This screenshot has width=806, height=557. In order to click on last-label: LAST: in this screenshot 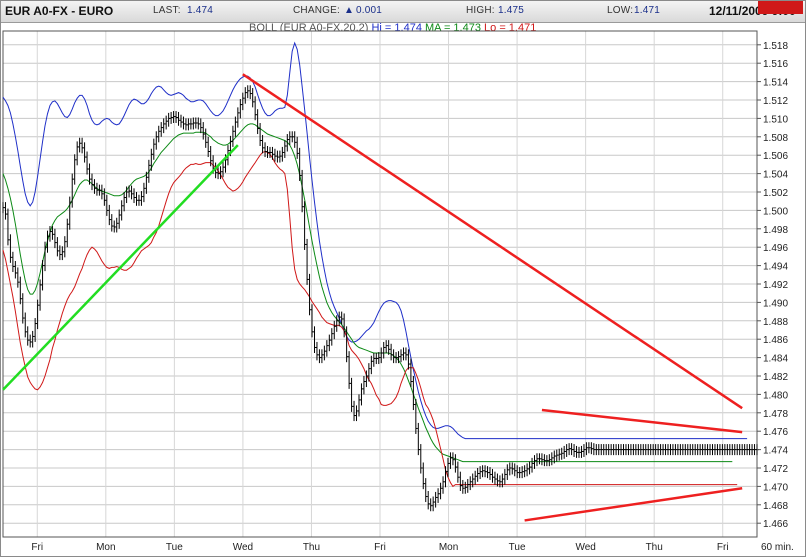, I will do `click(167, 10)`.